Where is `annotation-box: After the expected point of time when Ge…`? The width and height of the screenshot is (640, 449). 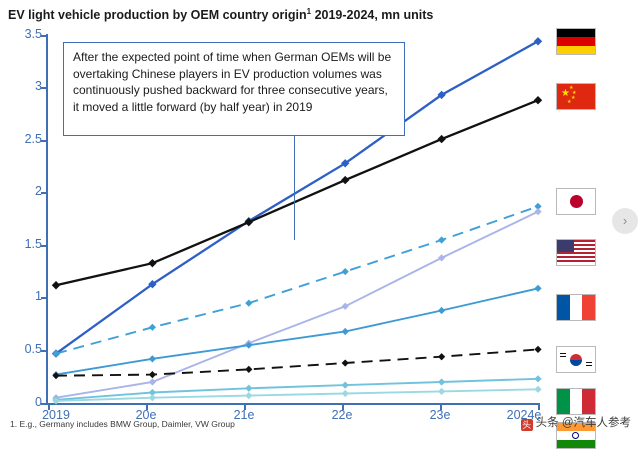 annotation-box: After the expected point of time when Ge… is located at coordinates (234, 89).